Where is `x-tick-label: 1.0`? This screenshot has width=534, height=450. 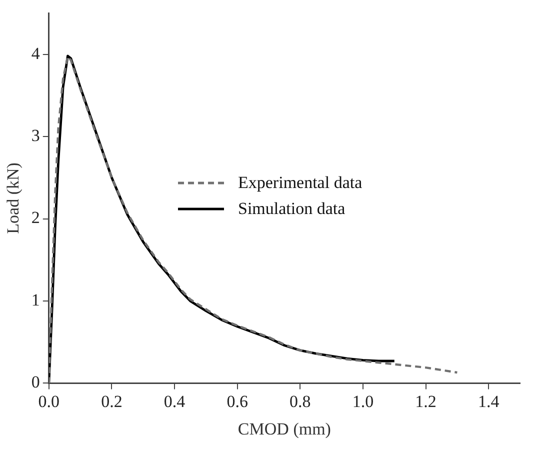 x-tick-label: 1.0 is located at coordinates (363, 401).